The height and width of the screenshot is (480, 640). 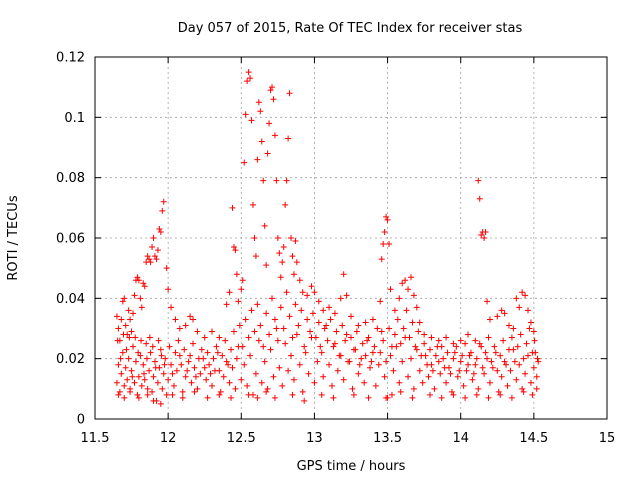 I want to click on x-tick-label: 12.5, so click(x=241, y=438).